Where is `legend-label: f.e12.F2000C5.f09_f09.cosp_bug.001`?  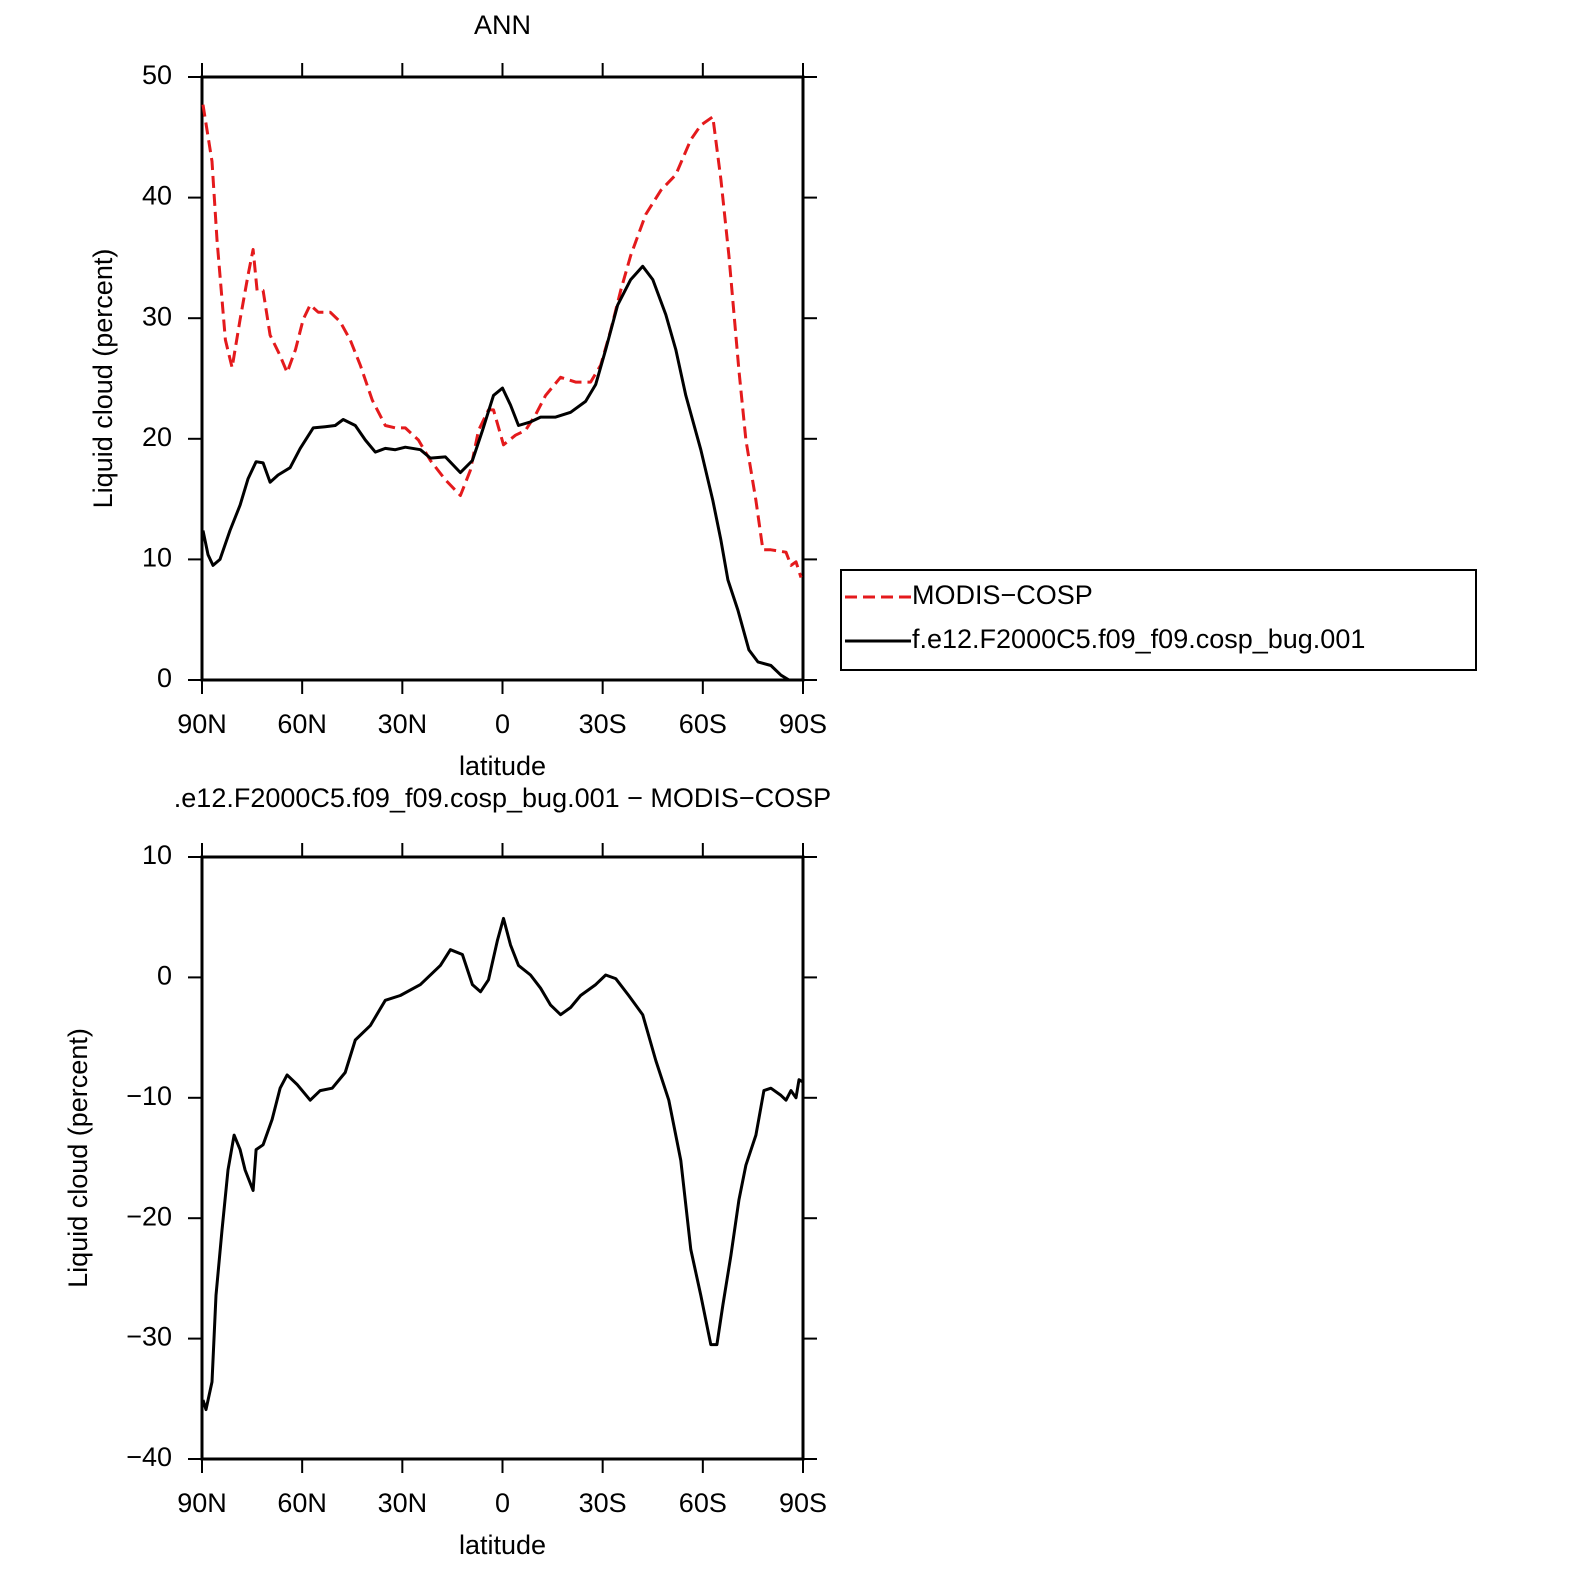
legend-label: f.e12.F2000C5.f09_f09.cosp_bug.001 is located at coordinates (1138, 639).